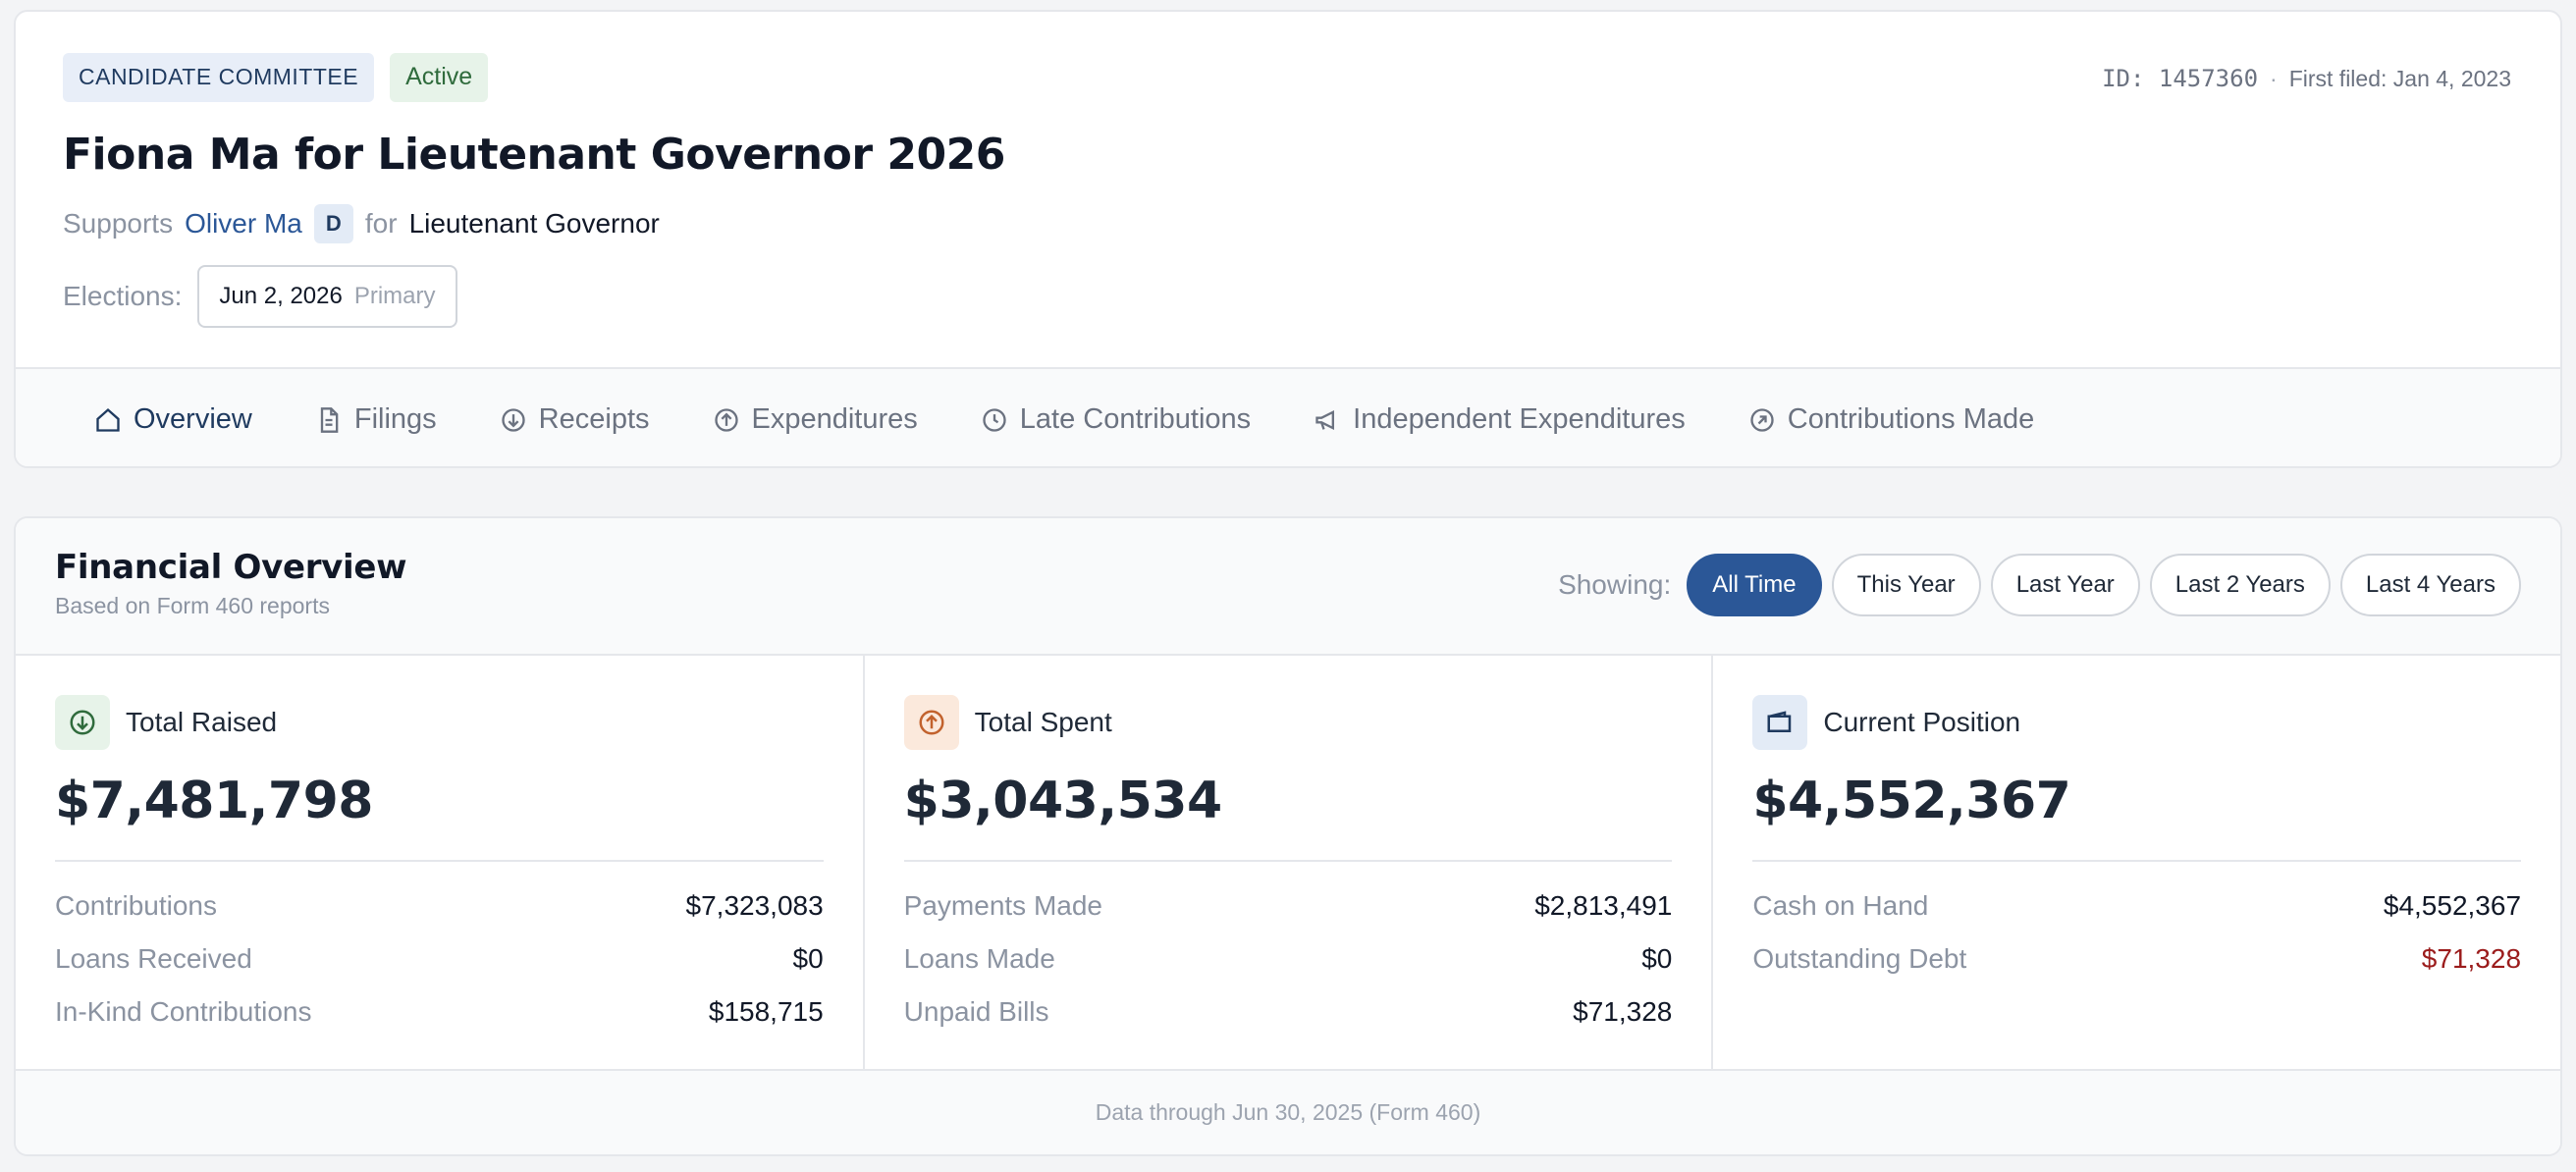 The width and height of the screenshot is (2576, 1172). What do you see at coordinates (1906, 585) in the screenshot?
I see `range-this-year-button: This Year` at bounding box center [1906, 585].